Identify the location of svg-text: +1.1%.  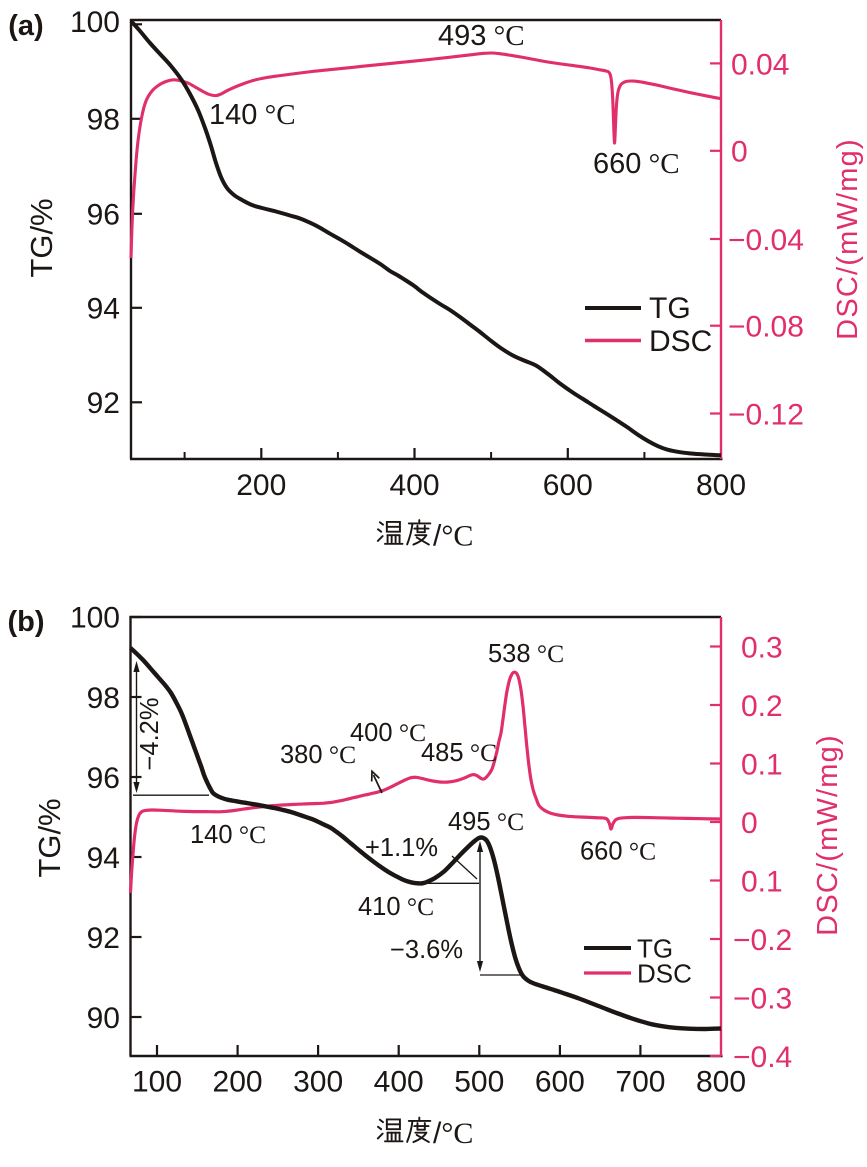
(401, 848).